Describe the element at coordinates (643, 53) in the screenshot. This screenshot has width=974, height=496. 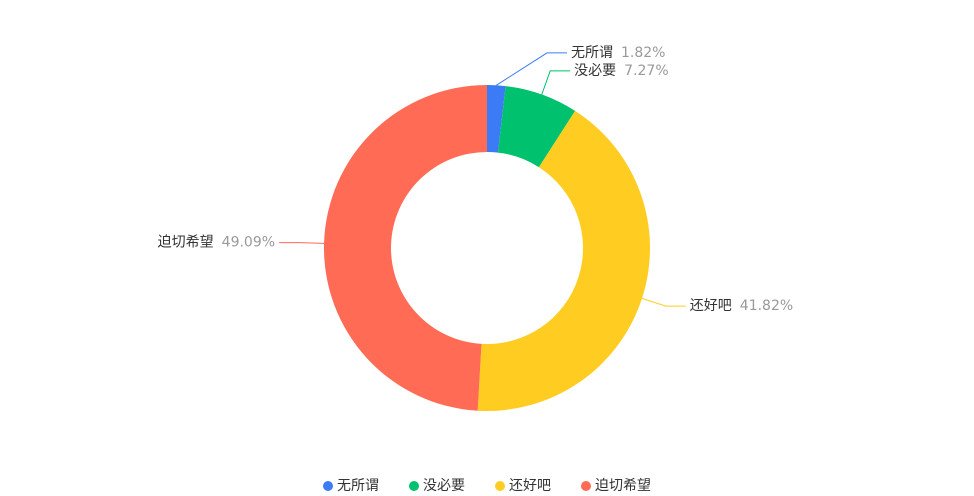
I see `slice-value-label: 1.82%` at that location.